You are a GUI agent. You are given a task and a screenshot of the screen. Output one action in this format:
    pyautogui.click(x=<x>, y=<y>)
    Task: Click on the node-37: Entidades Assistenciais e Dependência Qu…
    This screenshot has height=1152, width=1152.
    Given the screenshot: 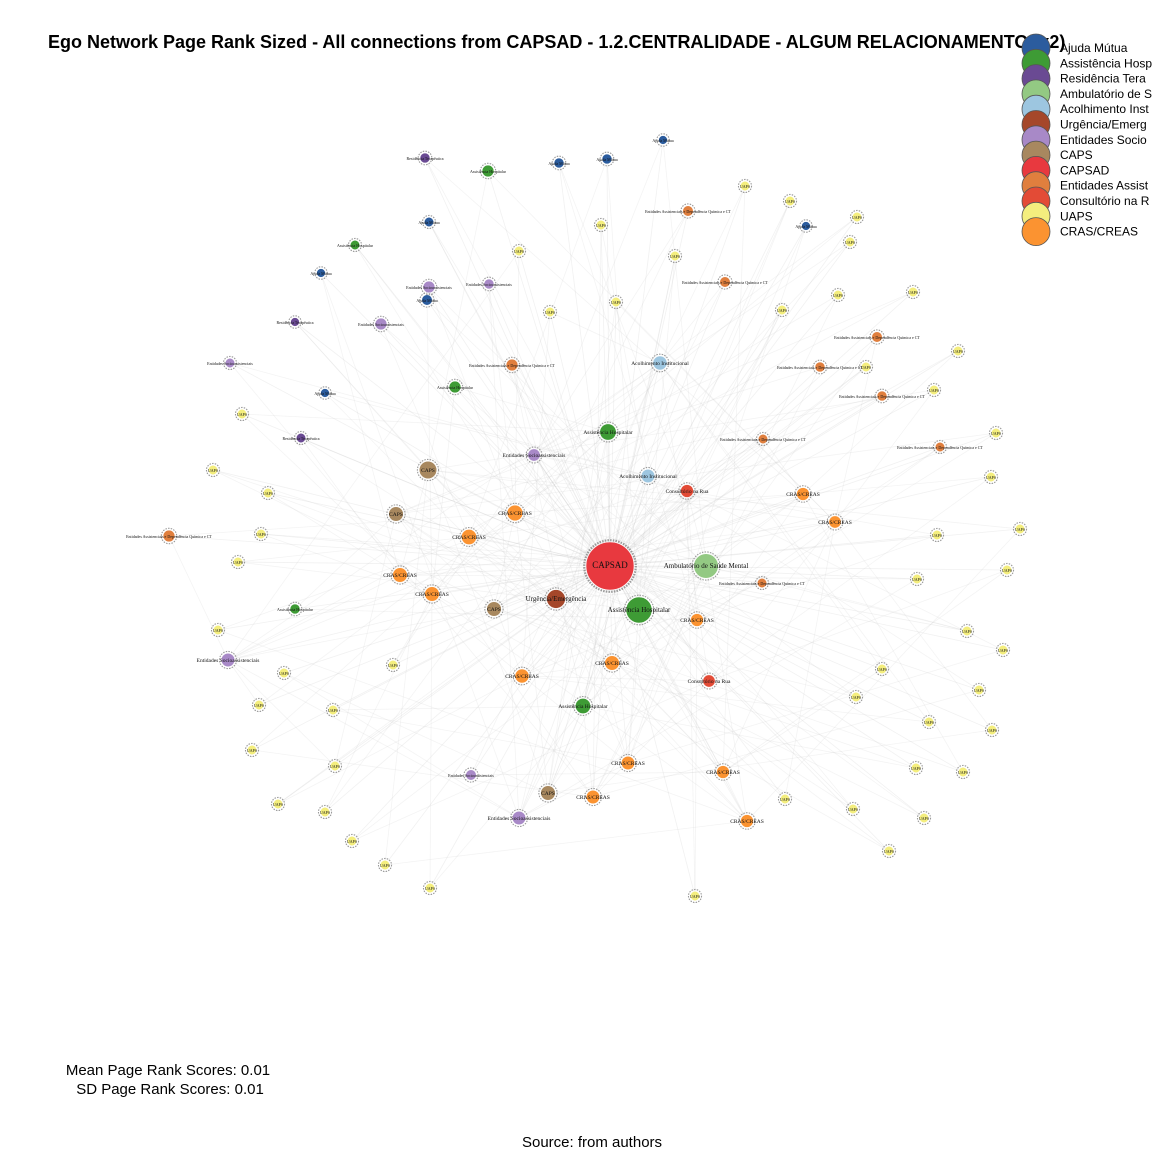 What is the action you would take?
    pyautogui.click(x=688, y=211)
    